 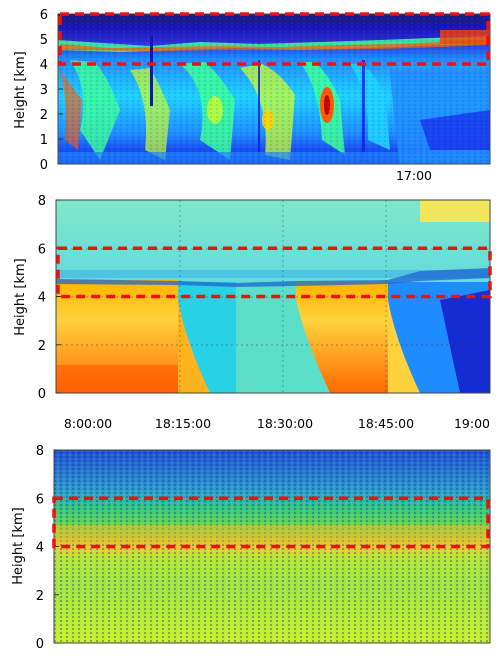 What do you see at coordinates (20, 296) in the screenshot?
I see `panel-2-y-axis-label: Height [km]` at bounding box center [20, 296].